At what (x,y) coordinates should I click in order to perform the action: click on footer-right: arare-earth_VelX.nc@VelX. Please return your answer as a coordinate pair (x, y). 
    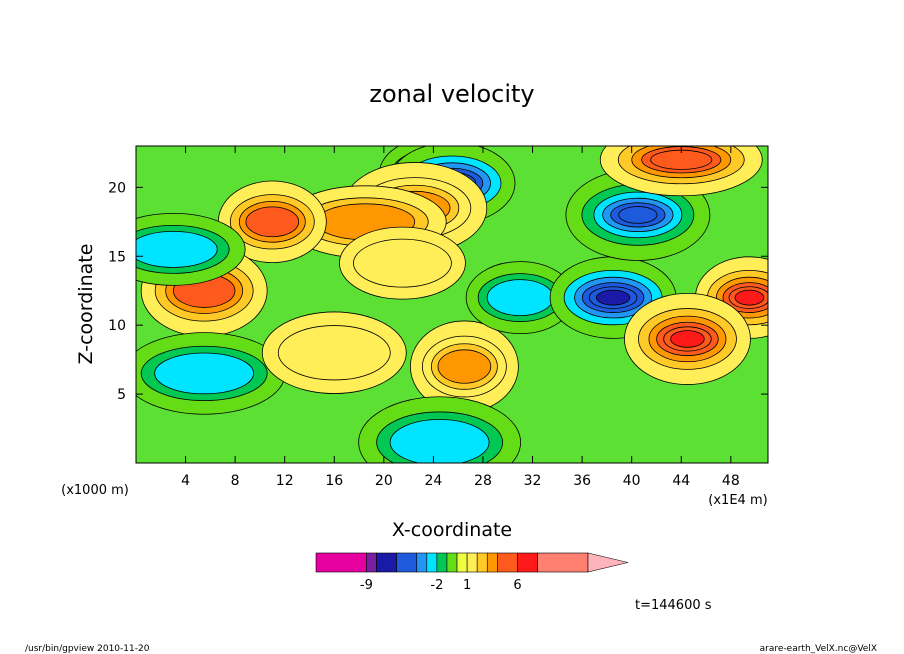
    Looking at the image, I should click on (818, 649).